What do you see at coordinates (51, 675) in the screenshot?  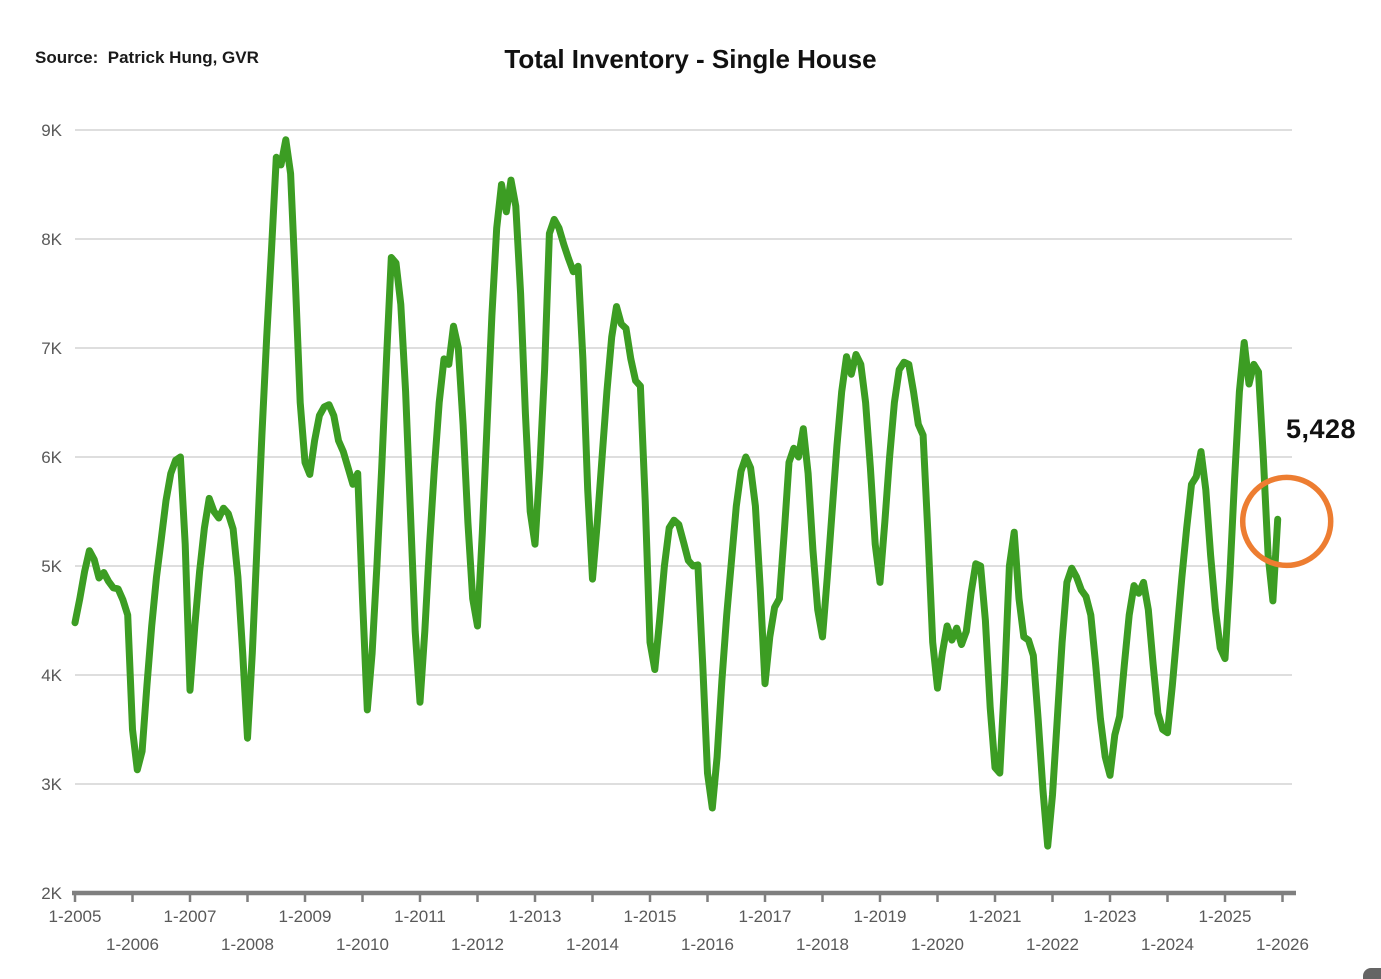 I see `y-axis-tick-label: 4K` at bounding box center [51, 675].